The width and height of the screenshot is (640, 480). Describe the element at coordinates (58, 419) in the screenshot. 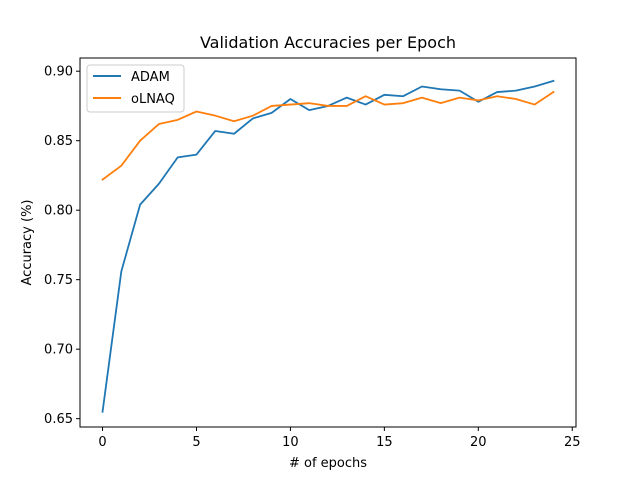

I see `y-tick-label: 0.65` at that location.